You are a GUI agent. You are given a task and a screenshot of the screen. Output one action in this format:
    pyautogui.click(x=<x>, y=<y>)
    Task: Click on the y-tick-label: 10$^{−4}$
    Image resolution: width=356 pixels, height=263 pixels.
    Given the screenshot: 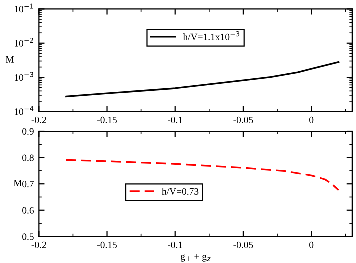 What is the action you would take?
    pyautogui.click(x=24, y=111)
    